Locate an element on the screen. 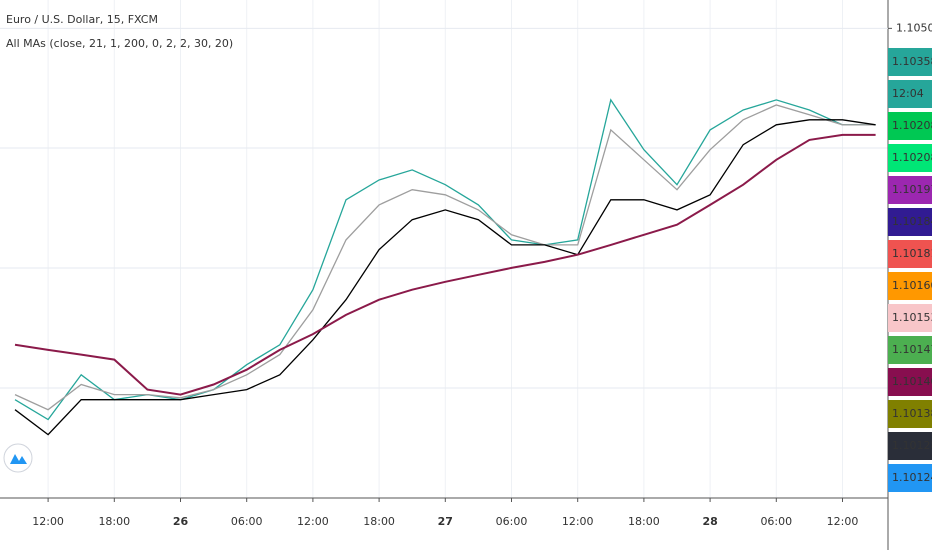 The image size is (932, 550). price-tag-label: 1.10140 is located at coordinates (912, 381).